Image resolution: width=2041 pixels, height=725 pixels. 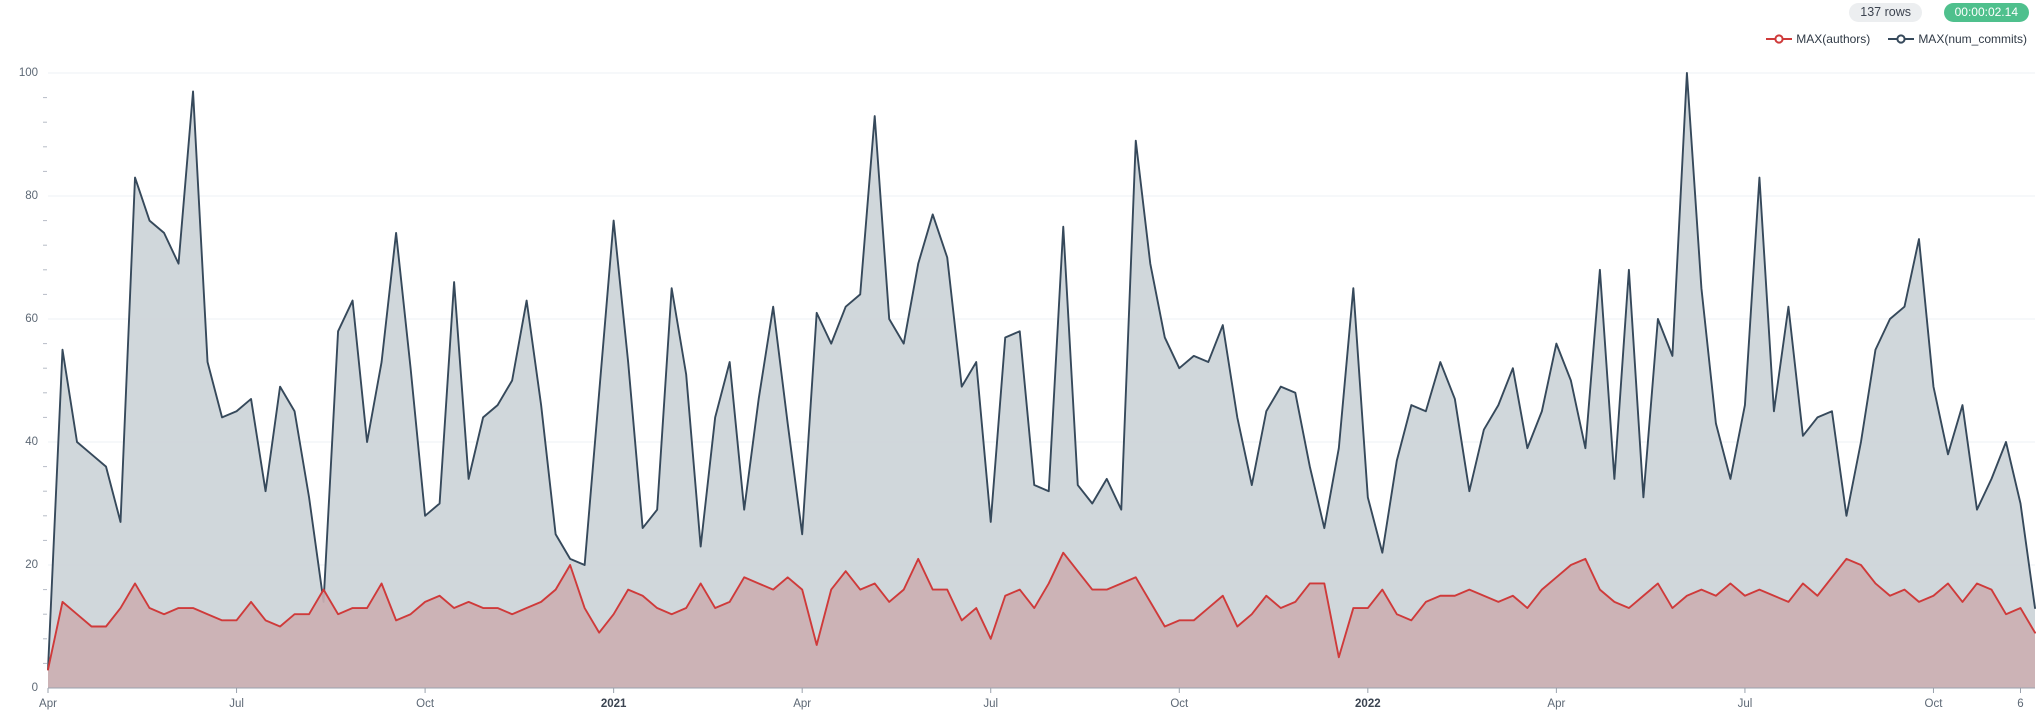 I want to click on x-tick-label: 6, so click(x=2020, y=704).